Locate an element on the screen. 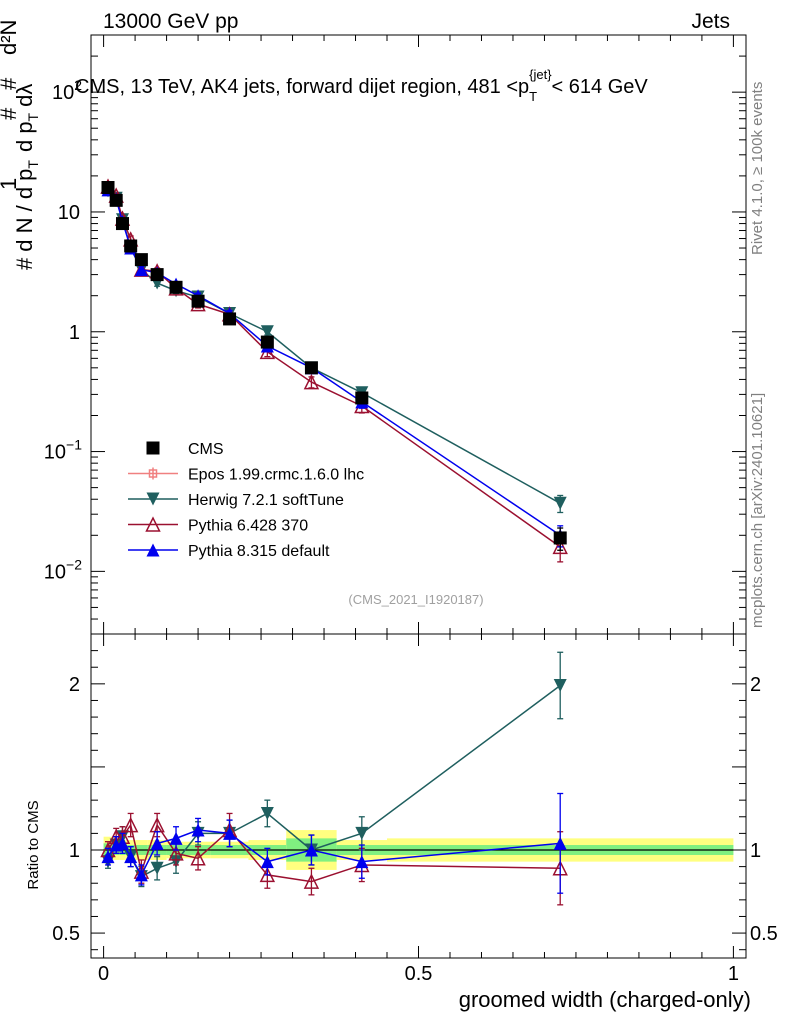 The width and height of the screenshot is (786, 1024). legend-marker-pythia8 is located at coordinates (153, 550).